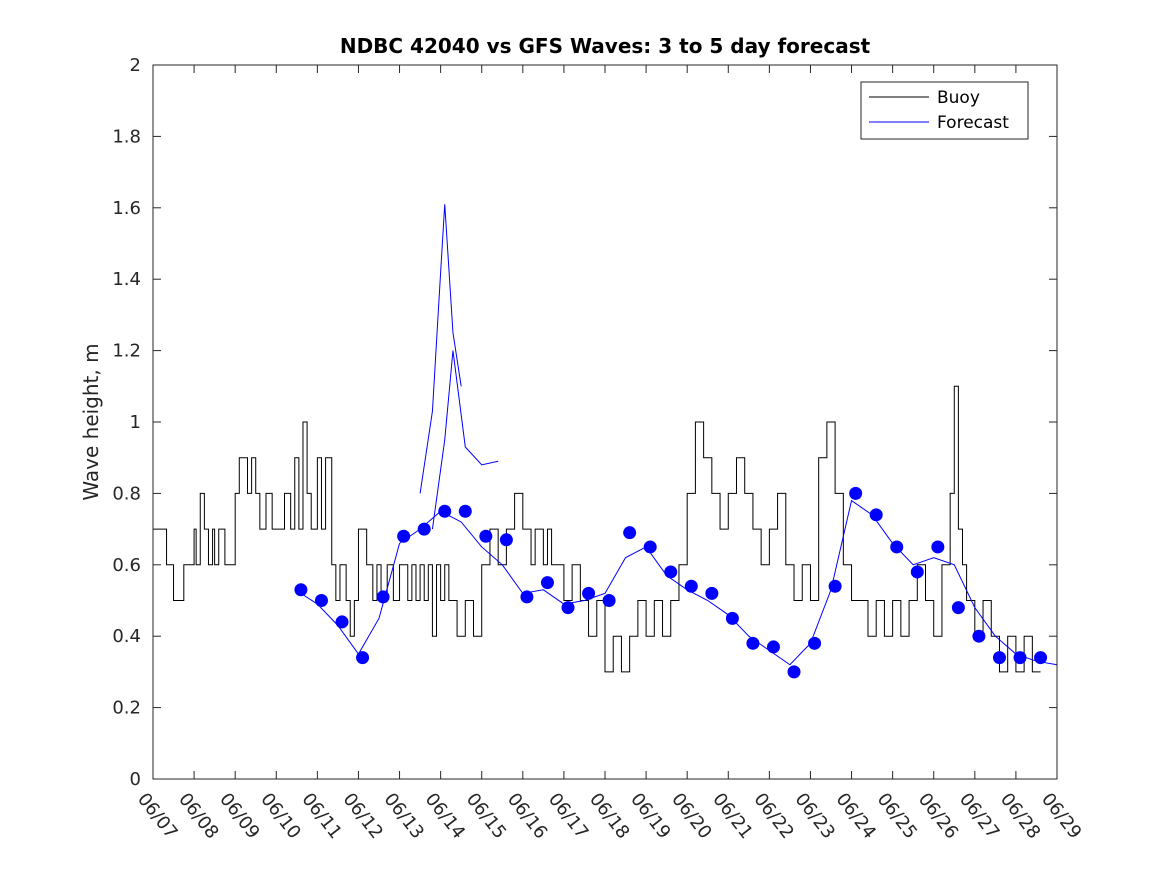 This screenshot has height=875, width=1167. What do you see at coordinates (897, 816) in the screenshot?
I see `x-tick-label: 06/25` at bounding box center [897, 816].